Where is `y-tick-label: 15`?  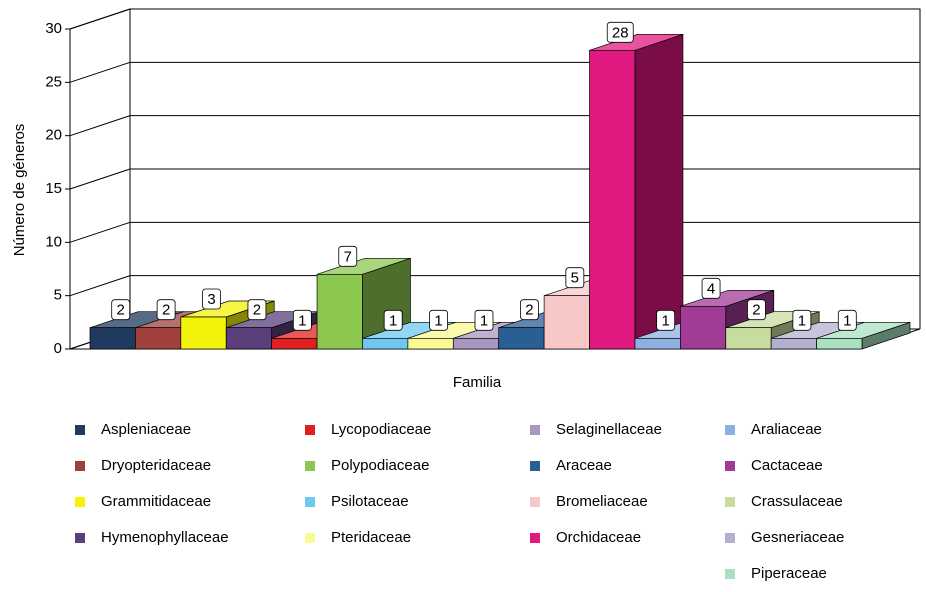
y-tick-label: 15 is located at coordinates (53, 188).